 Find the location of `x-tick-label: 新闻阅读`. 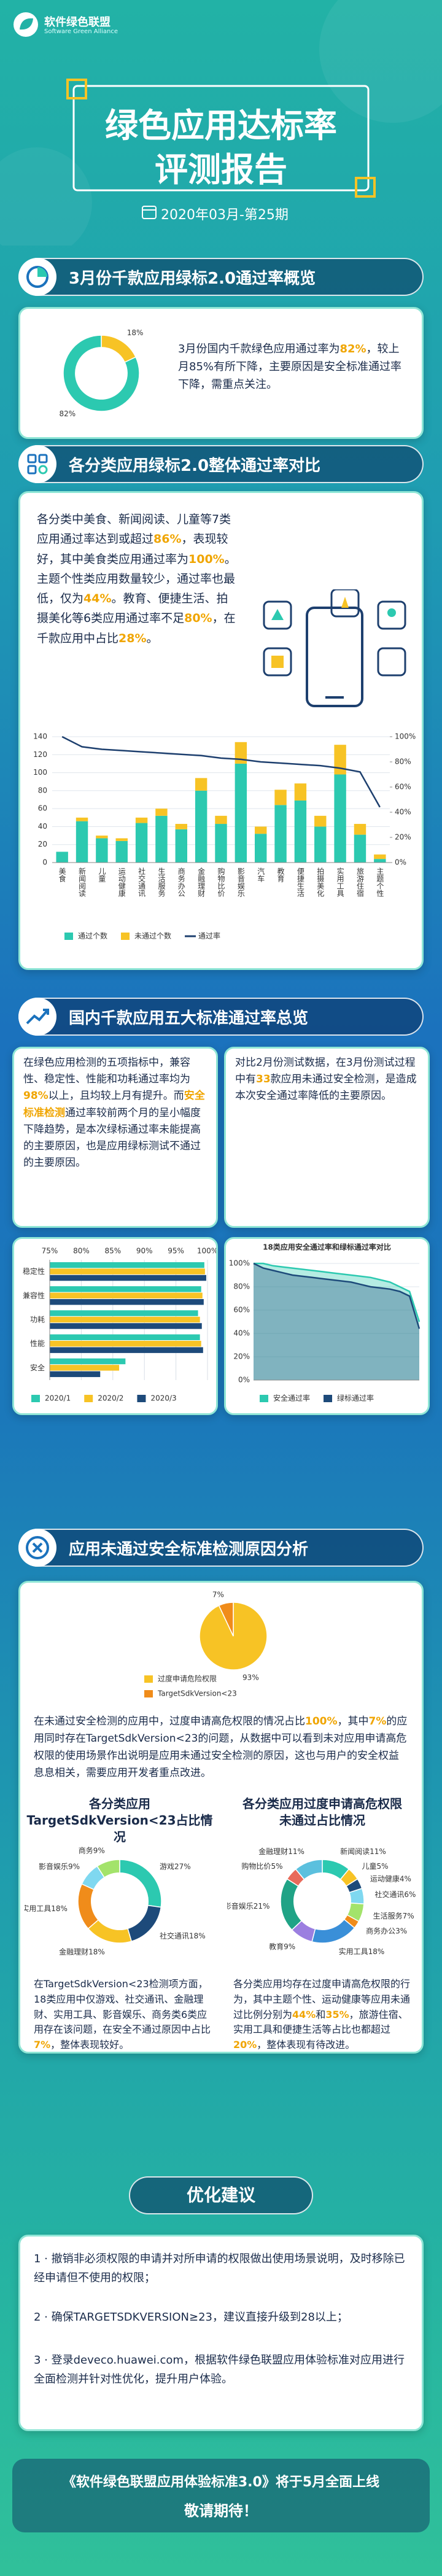

x-tick-label: 新闻阅读 is located at coordinates (82, 882).